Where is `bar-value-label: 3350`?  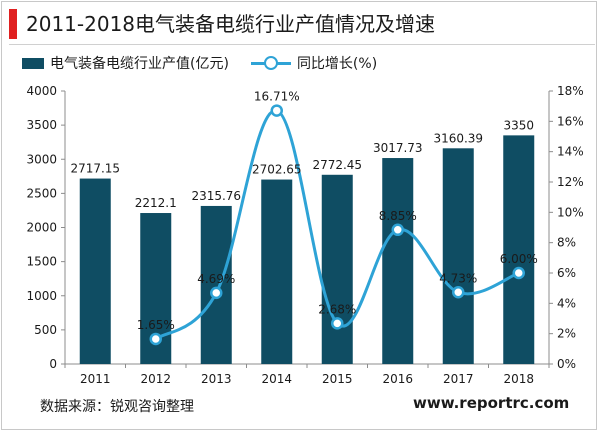 bar-value-label: 3350 is located at coordinates (518, 125).